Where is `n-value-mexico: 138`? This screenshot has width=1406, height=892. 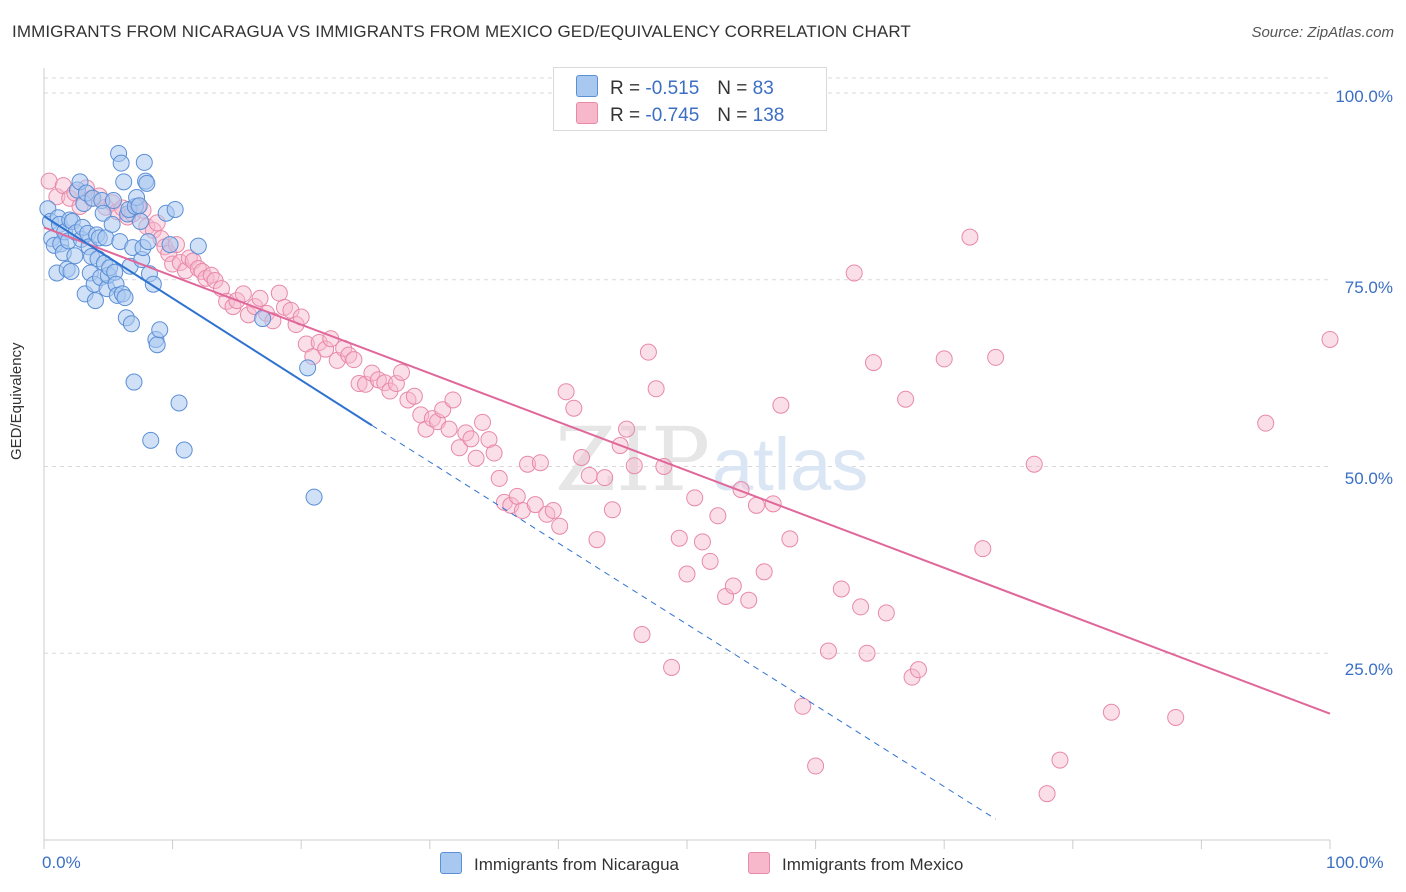 n-value-mexico: 138 is located at coordinates (768, 115).